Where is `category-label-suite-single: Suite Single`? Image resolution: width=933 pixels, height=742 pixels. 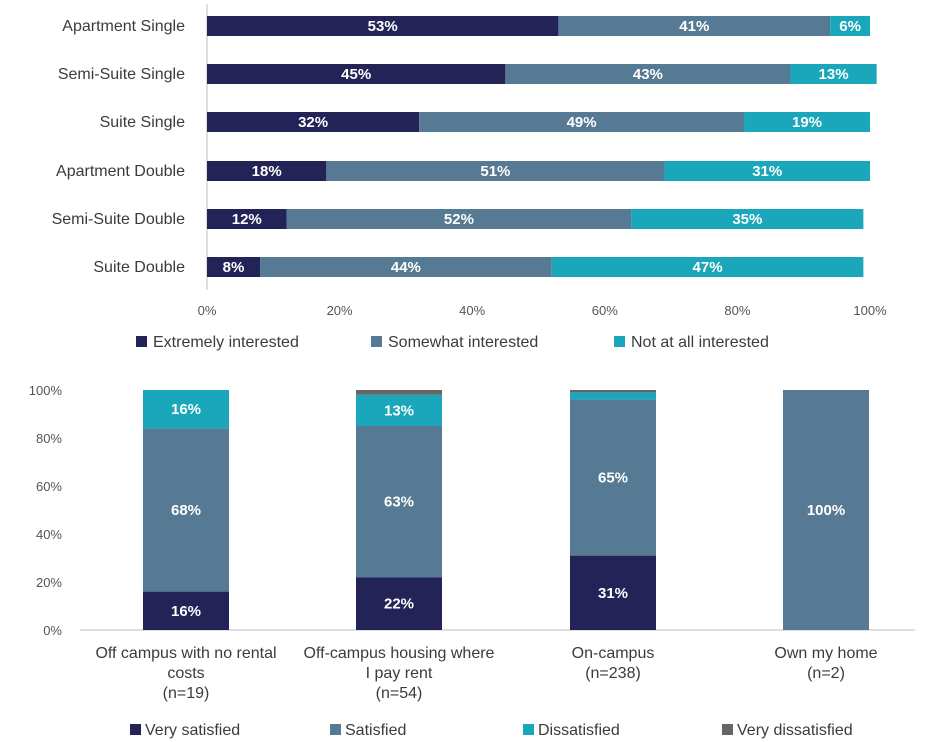
category-label-suite-single: Suite Single is located at coordinates (142, 122).